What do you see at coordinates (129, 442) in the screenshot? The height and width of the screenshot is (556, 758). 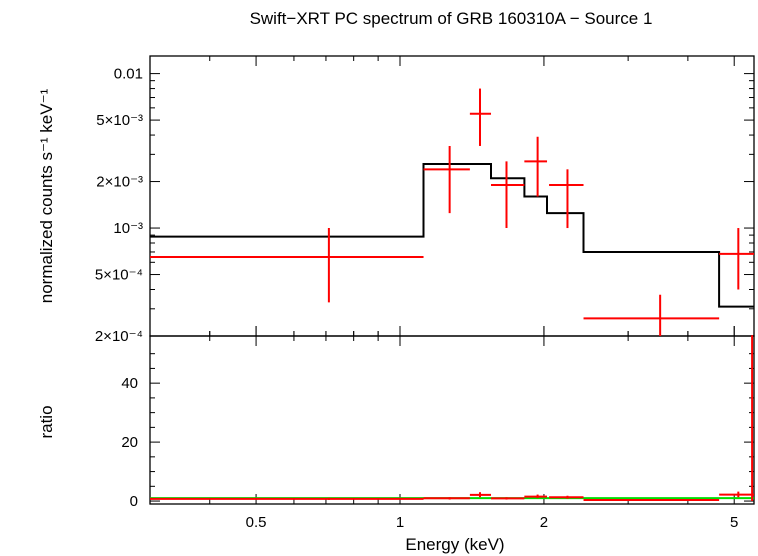 I see `y-tick-label: 20` at bounding box center [129, 442].